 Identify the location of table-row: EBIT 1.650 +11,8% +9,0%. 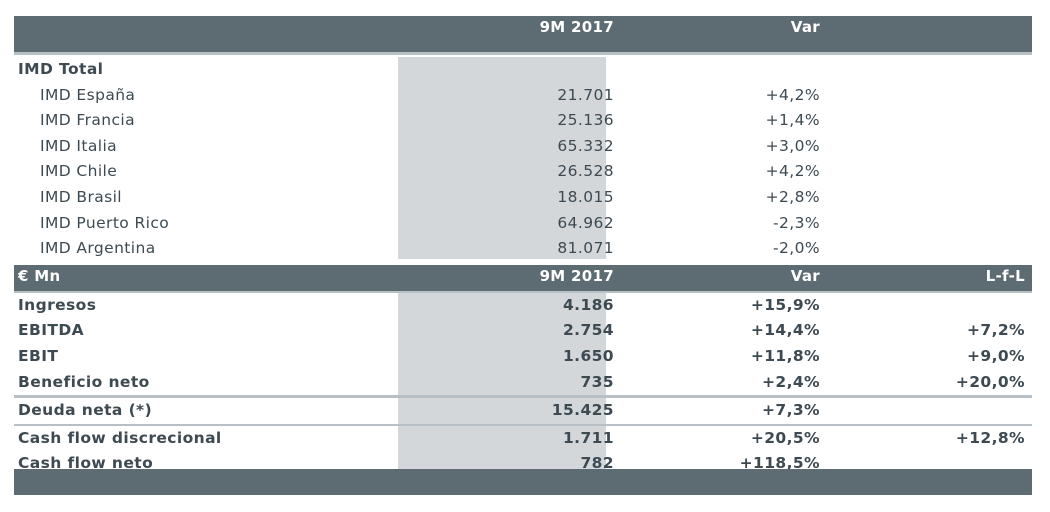
(523, 357).